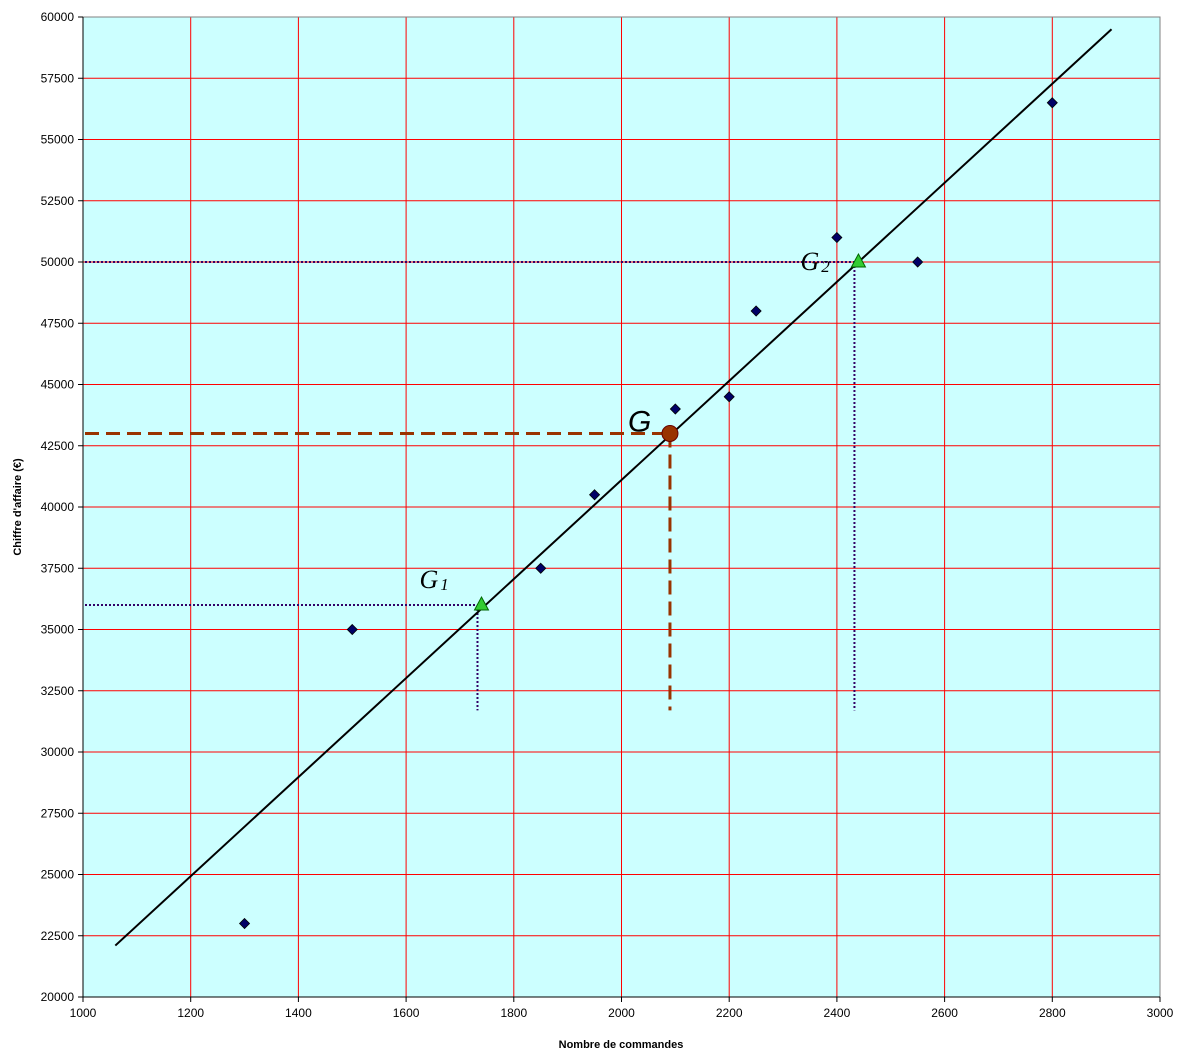  I want to click on g2-point, so click(858, 260).